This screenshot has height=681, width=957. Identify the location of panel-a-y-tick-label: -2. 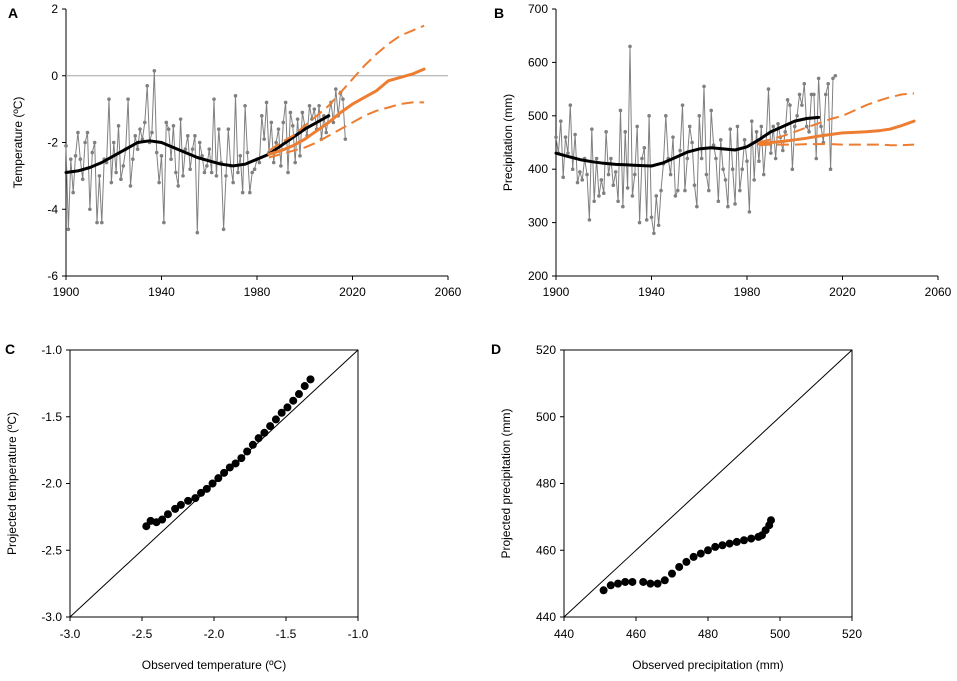
(52, 143).